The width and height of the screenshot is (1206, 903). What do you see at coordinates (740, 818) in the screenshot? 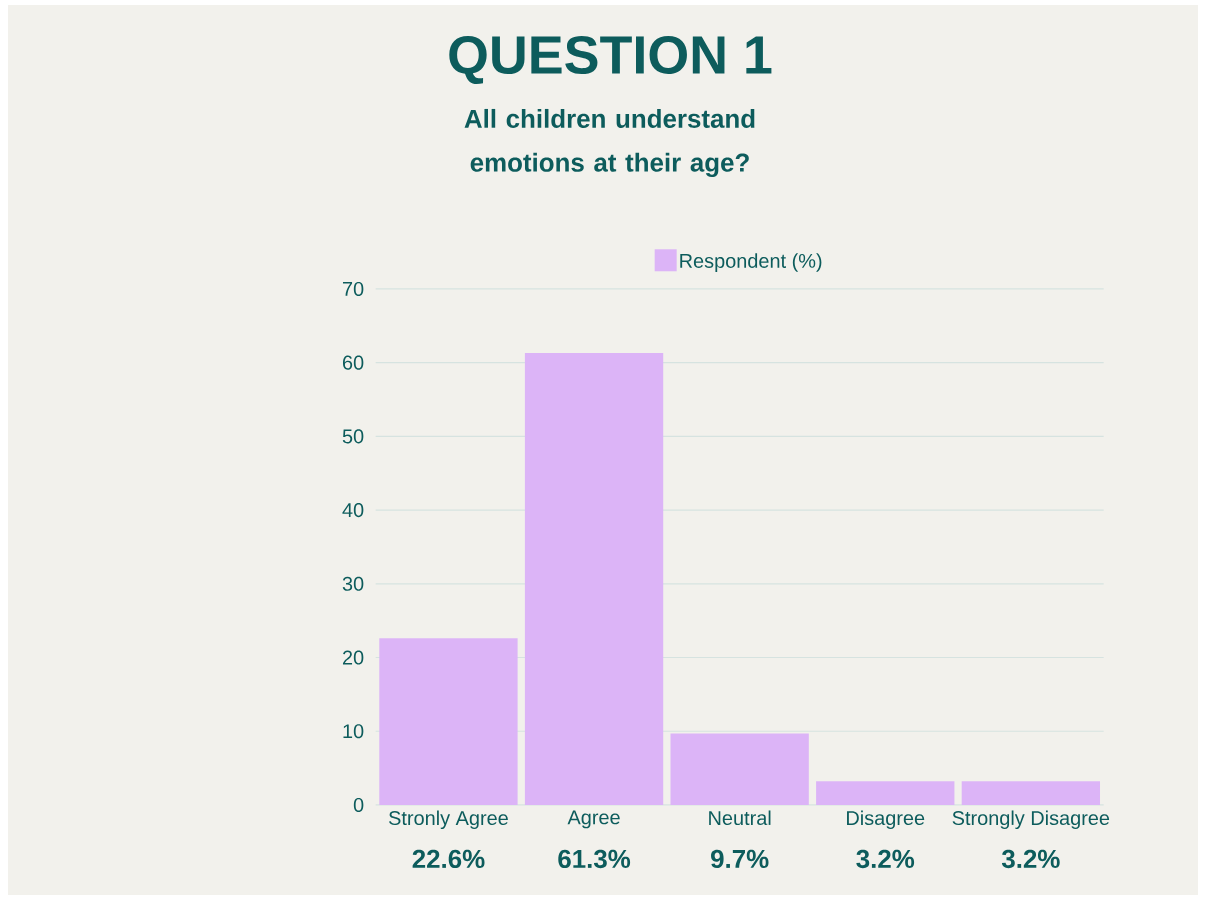
I see `x-tick-label: Neutral` at bounding box center [740, 818].